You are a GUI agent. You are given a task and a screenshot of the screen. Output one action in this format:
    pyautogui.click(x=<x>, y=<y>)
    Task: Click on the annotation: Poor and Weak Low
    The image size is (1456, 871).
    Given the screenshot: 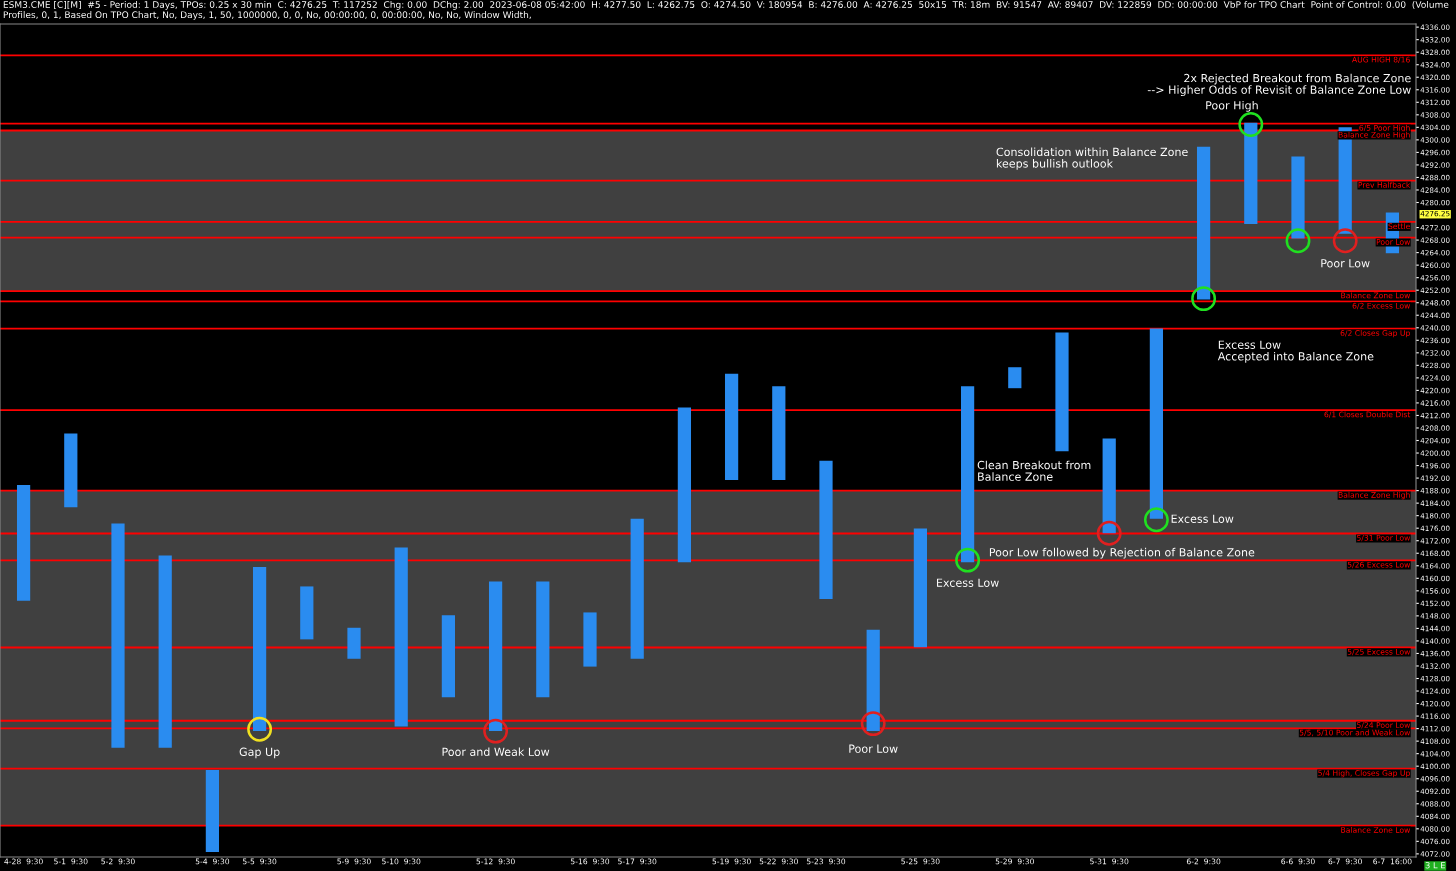 What is the action you would take?
    pyautogui.click(x=496, y=751)
    